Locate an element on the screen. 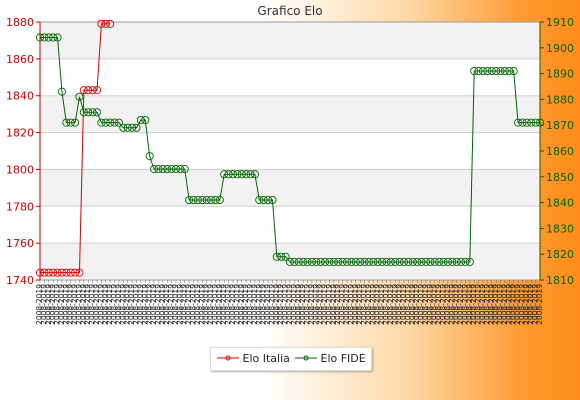  right-axis-tick-label: 1870 is located at coordinates (560, 125).